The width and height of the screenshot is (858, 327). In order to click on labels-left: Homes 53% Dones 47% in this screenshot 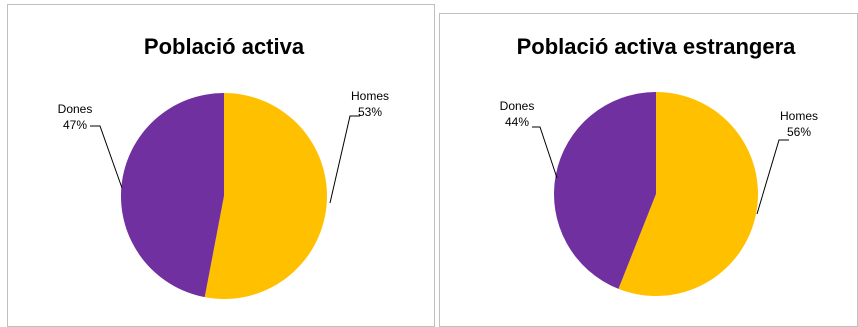, I will do `click(223, 146)`.